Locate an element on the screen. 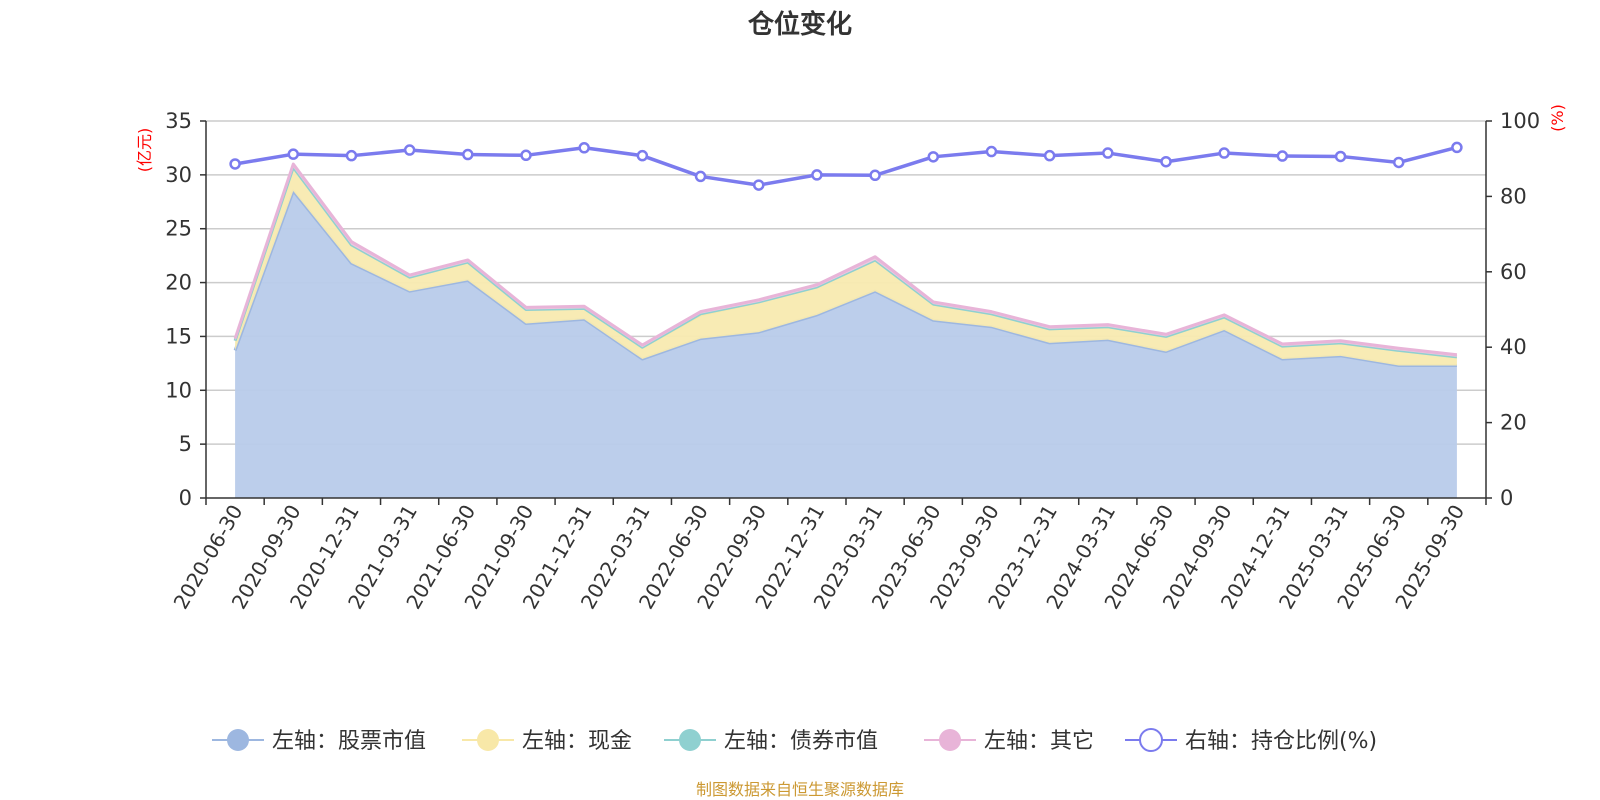 Image resolution: width=1600 pixels, height=800 pixels. right-axis-unit: (%) is located at coordinates (1557, 118).